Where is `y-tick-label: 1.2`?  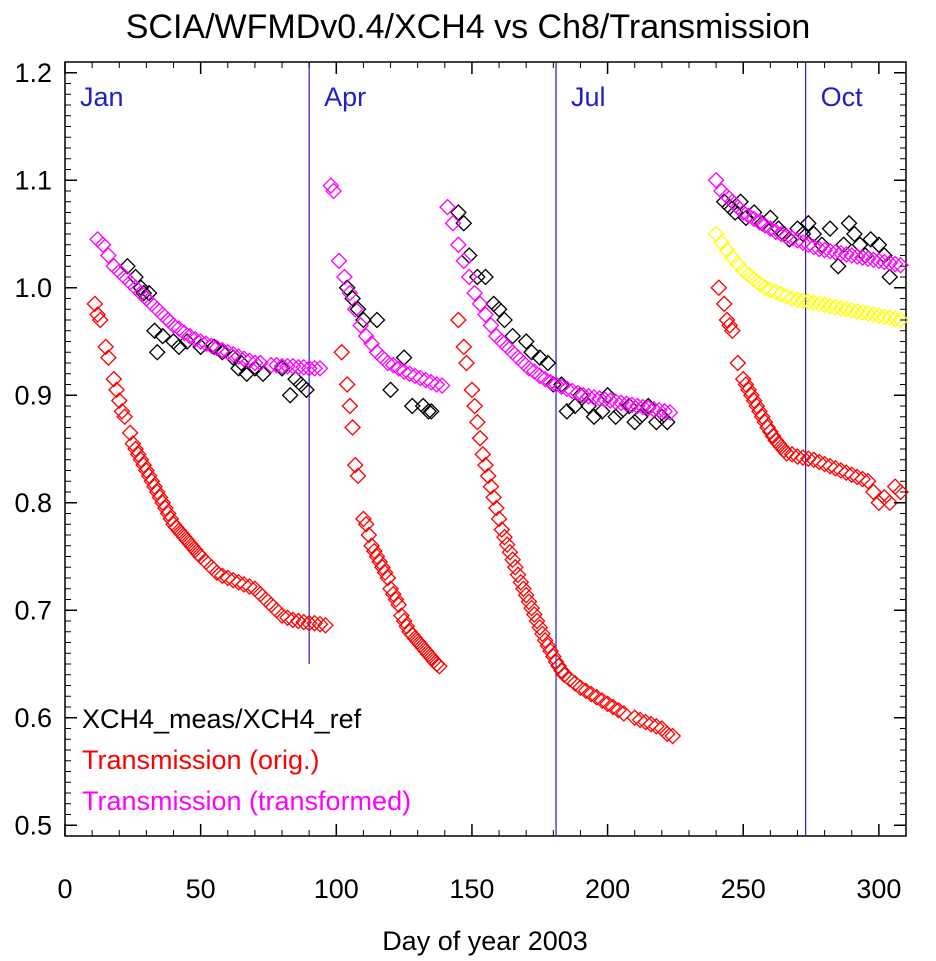 y-tick-label: 1.2 is located at coordinates (33, 73).